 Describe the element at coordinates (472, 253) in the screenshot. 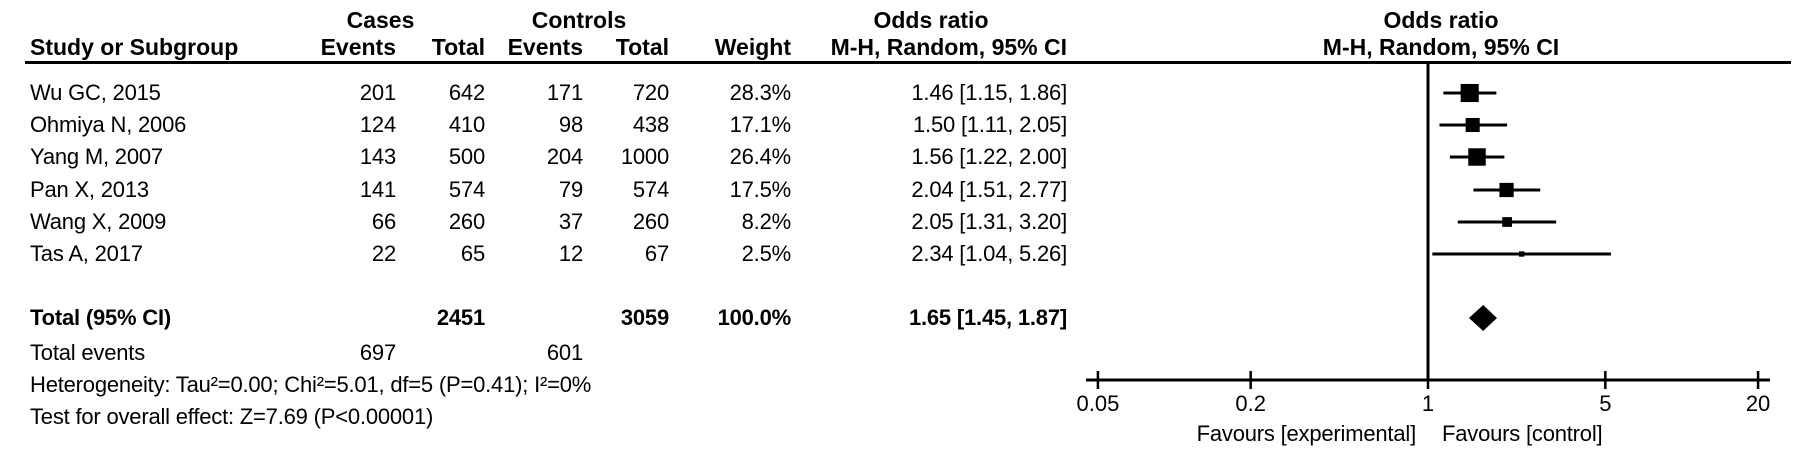

I see `cases-total: 65` at that location.